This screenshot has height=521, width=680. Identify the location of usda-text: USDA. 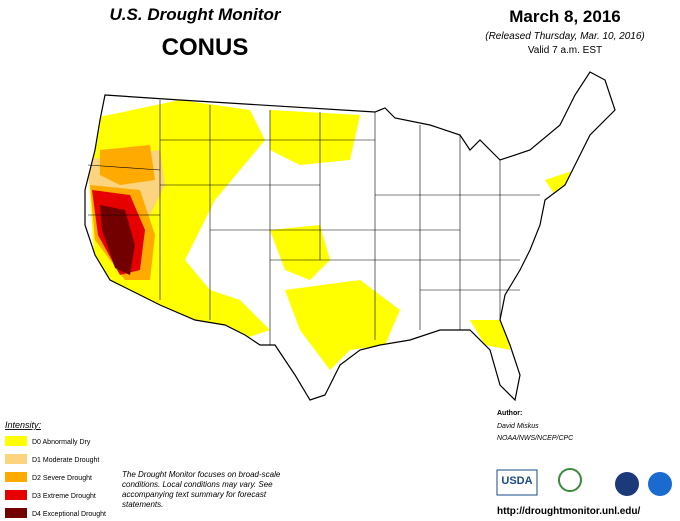
(516, 481).